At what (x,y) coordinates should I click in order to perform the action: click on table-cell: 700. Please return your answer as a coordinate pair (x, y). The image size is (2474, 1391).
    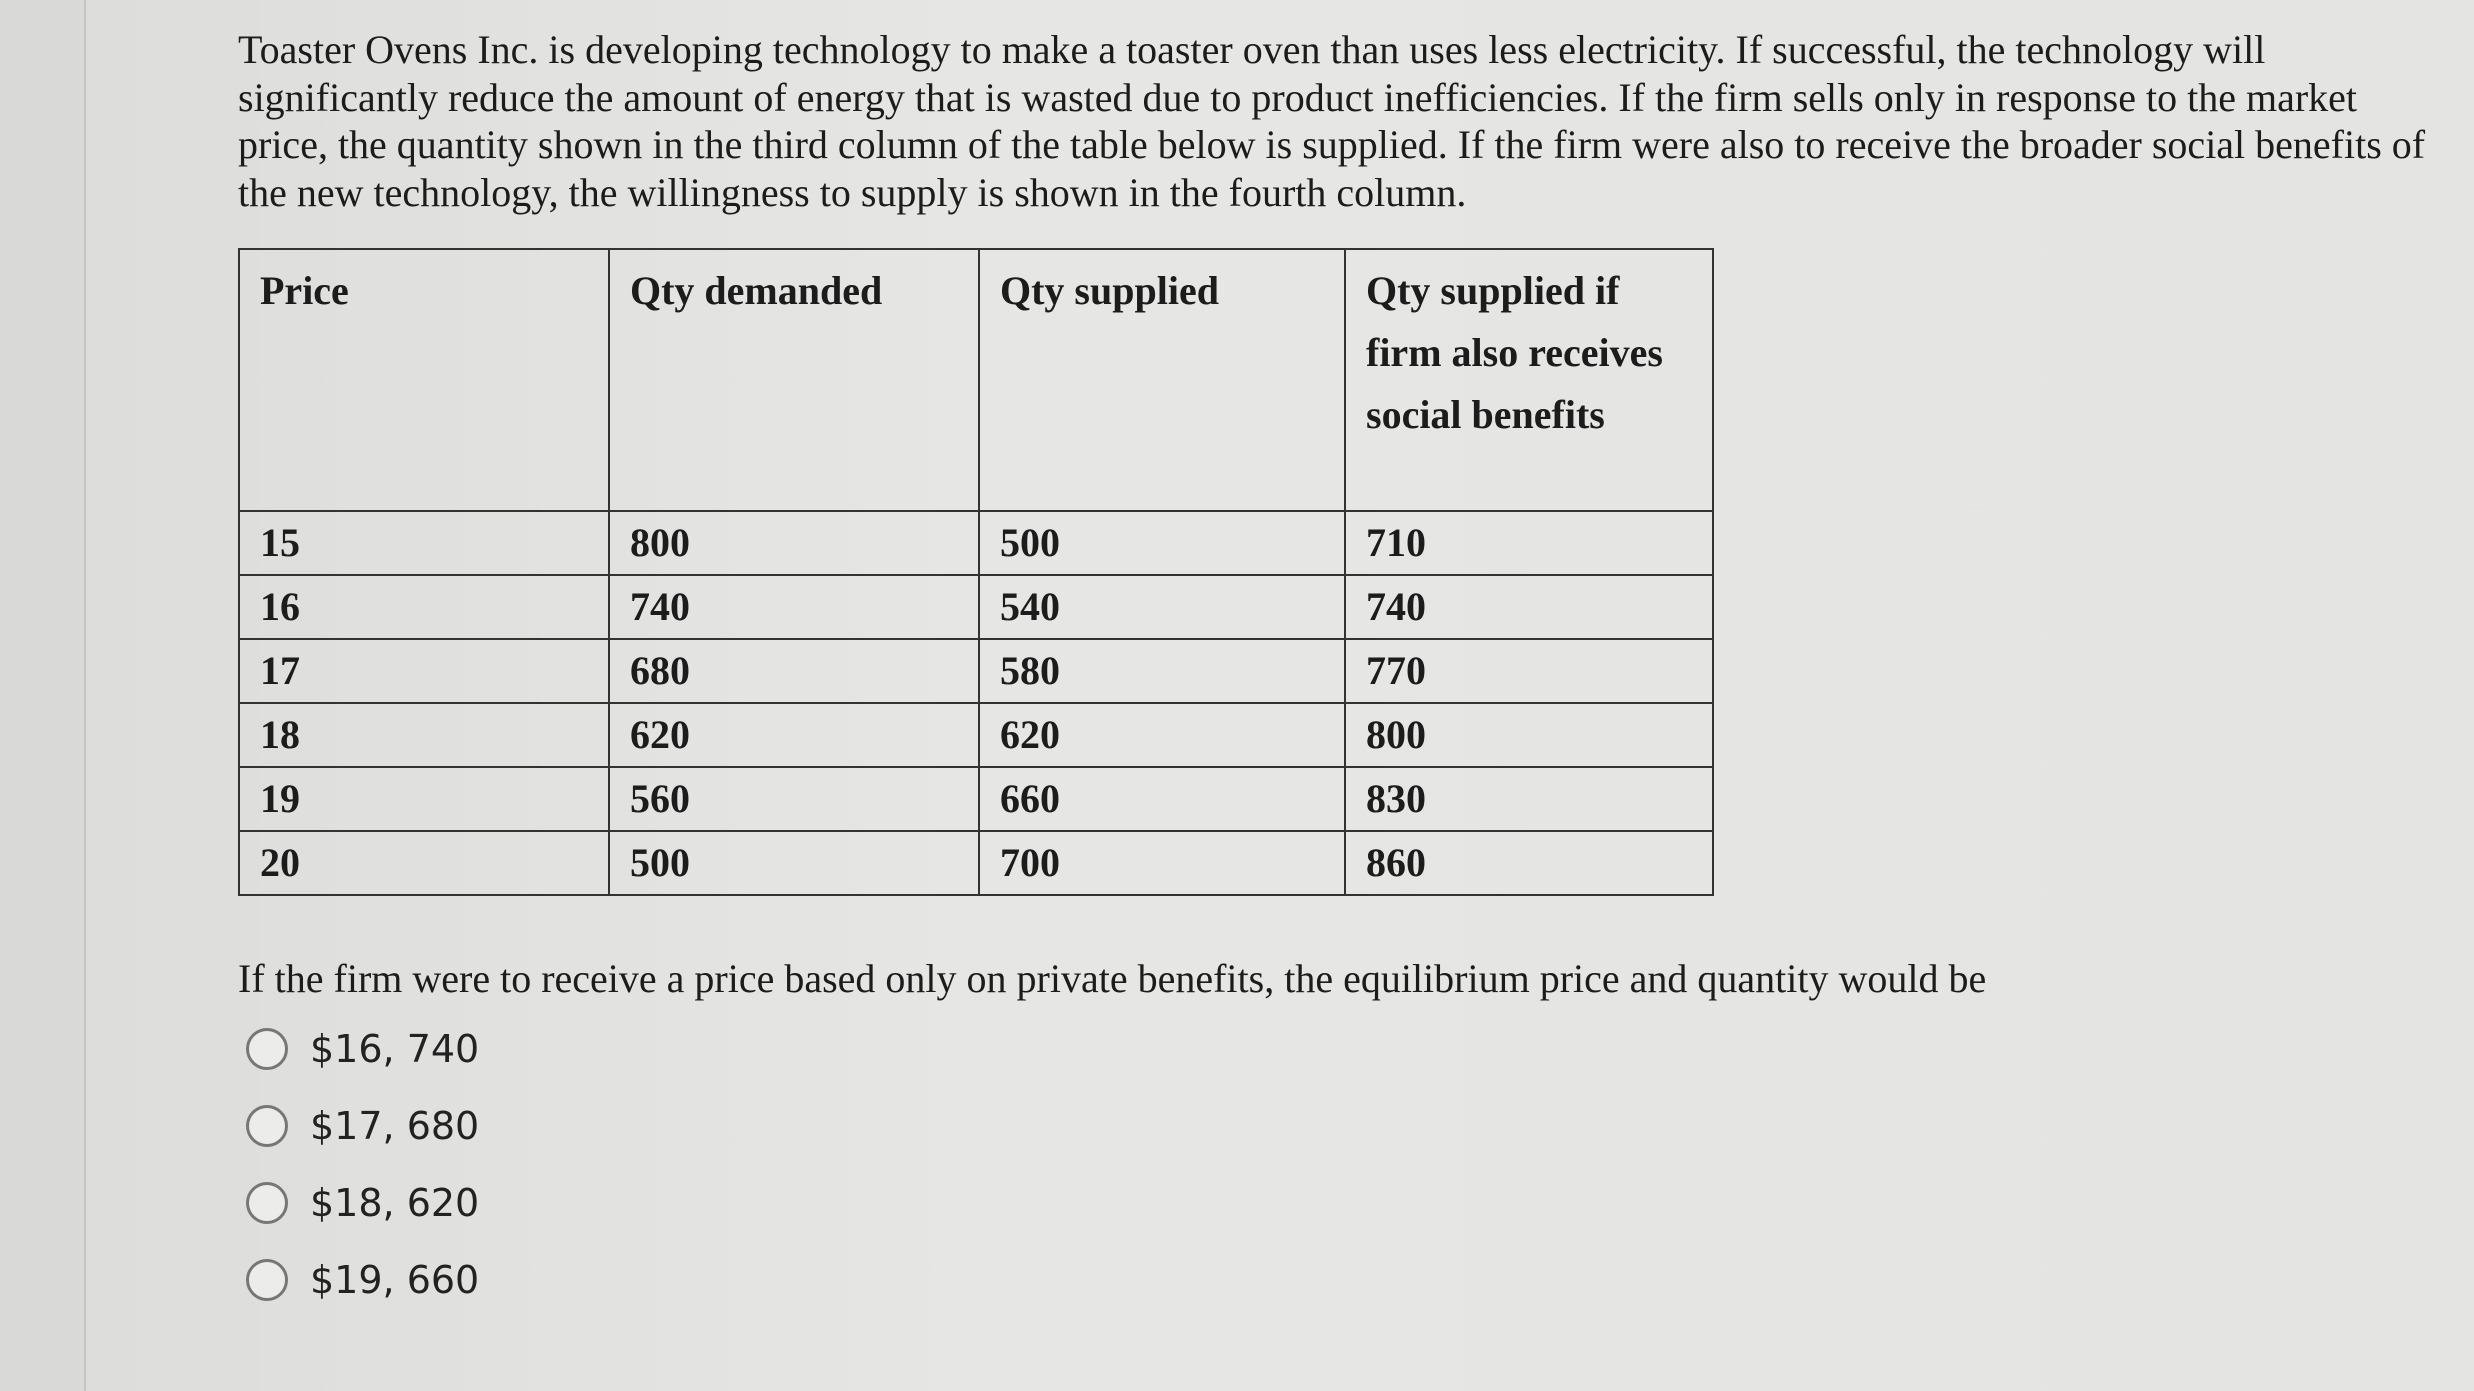
    Looking at the image, I should click on (1162, 863).